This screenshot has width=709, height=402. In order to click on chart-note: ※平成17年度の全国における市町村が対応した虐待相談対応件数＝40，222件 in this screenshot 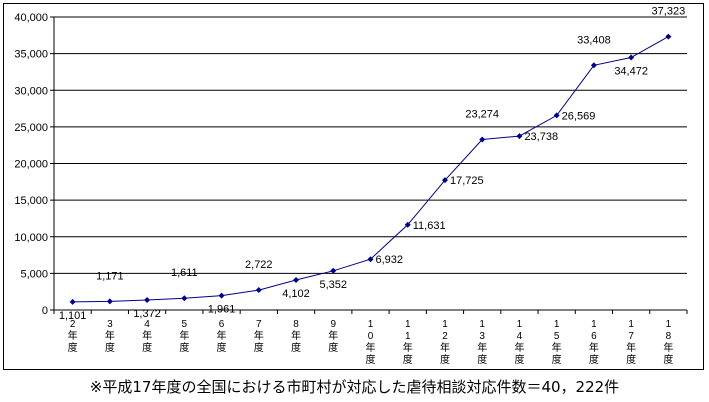, I will do `click(354, 387)`.